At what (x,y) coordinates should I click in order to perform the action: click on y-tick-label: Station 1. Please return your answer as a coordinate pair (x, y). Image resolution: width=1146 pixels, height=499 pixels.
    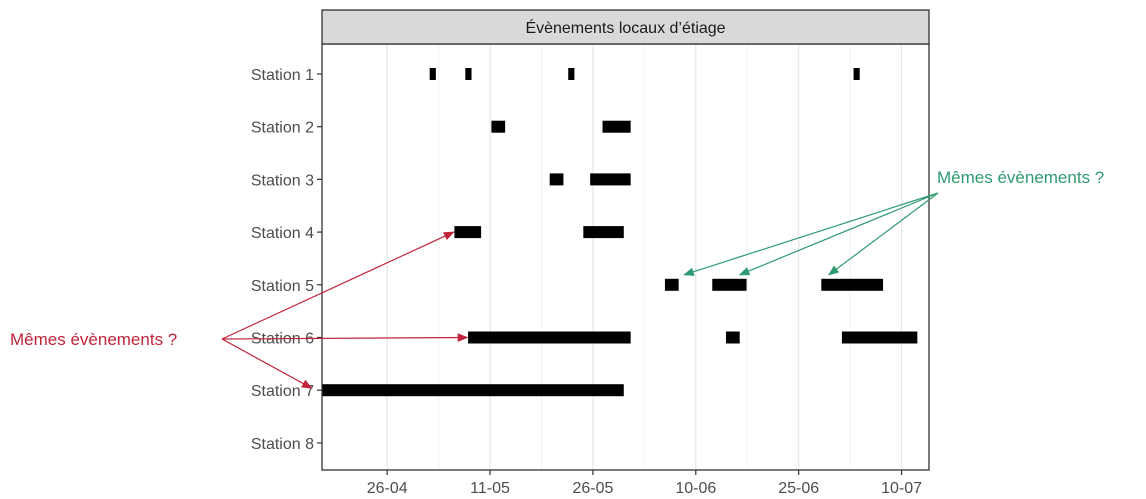
    Looking at the image, I should click on (282, 75).